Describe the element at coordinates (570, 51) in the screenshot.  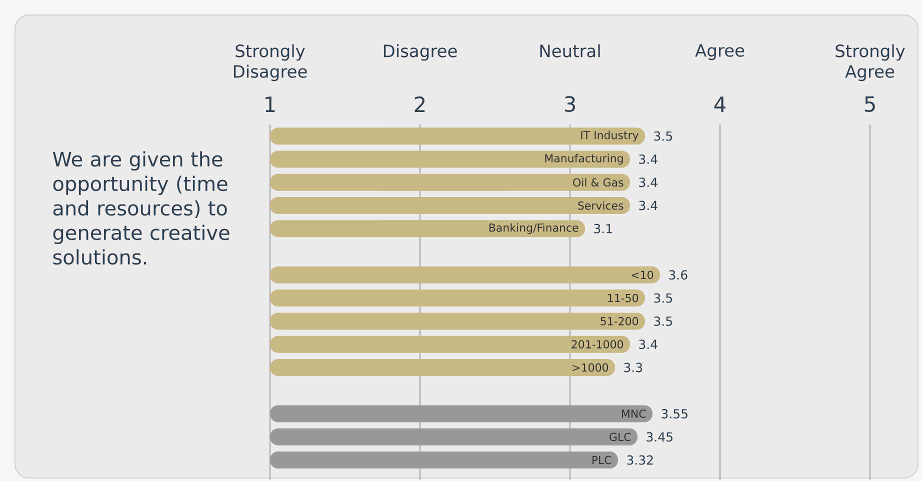
I see `text: Neutral` at that location.